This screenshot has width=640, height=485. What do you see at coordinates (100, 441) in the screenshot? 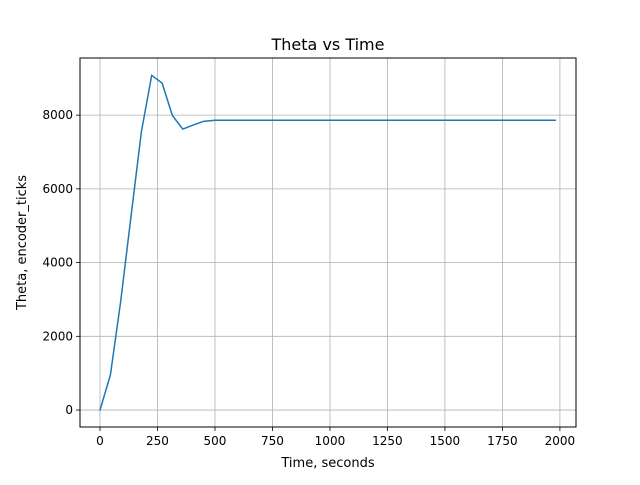
I see `x-tick-label: 0` at bounding box center [100, 441].